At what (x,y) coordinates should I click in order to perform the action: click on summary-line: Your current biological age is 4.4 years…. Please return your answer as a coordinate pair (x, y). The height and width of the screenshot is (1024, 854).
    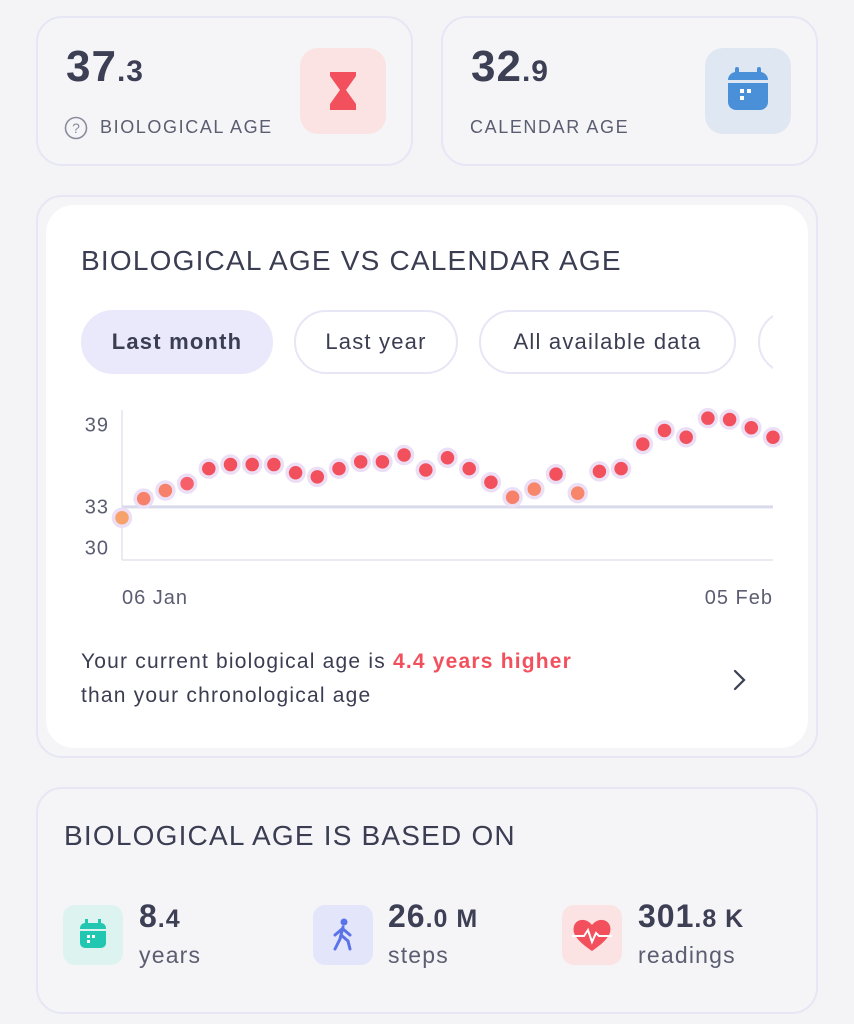
    Looking at the image, I should click on (326, 662).